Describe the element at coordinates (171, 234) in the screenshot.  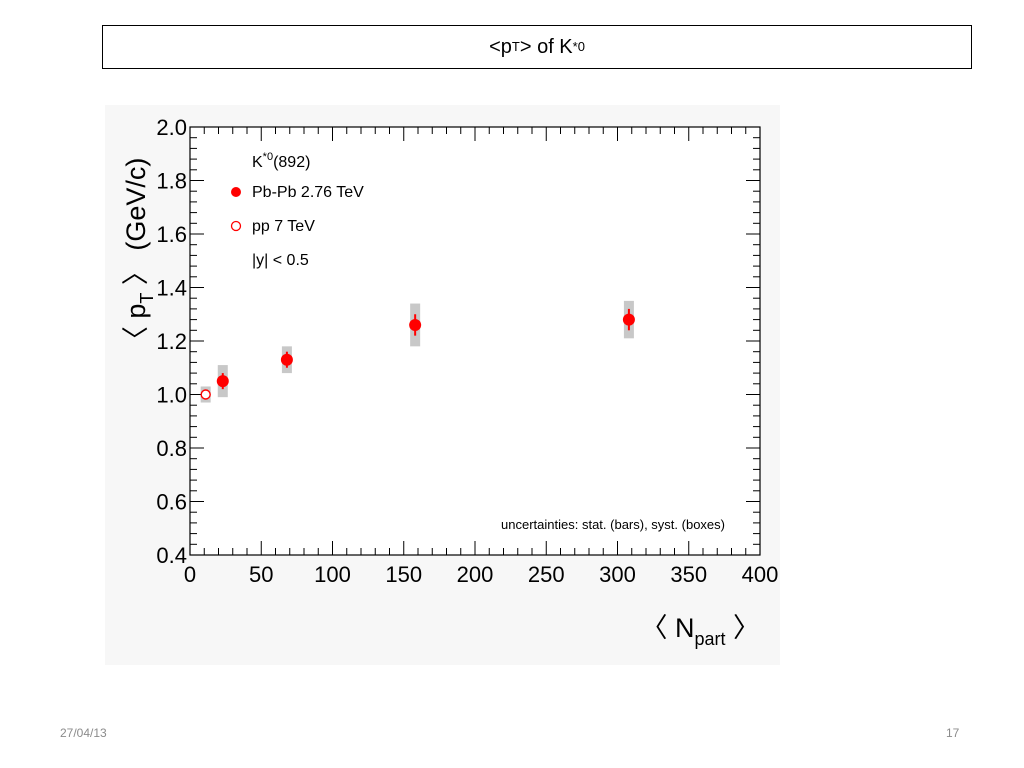
I see `y-tick-label: 1.6` at that location.